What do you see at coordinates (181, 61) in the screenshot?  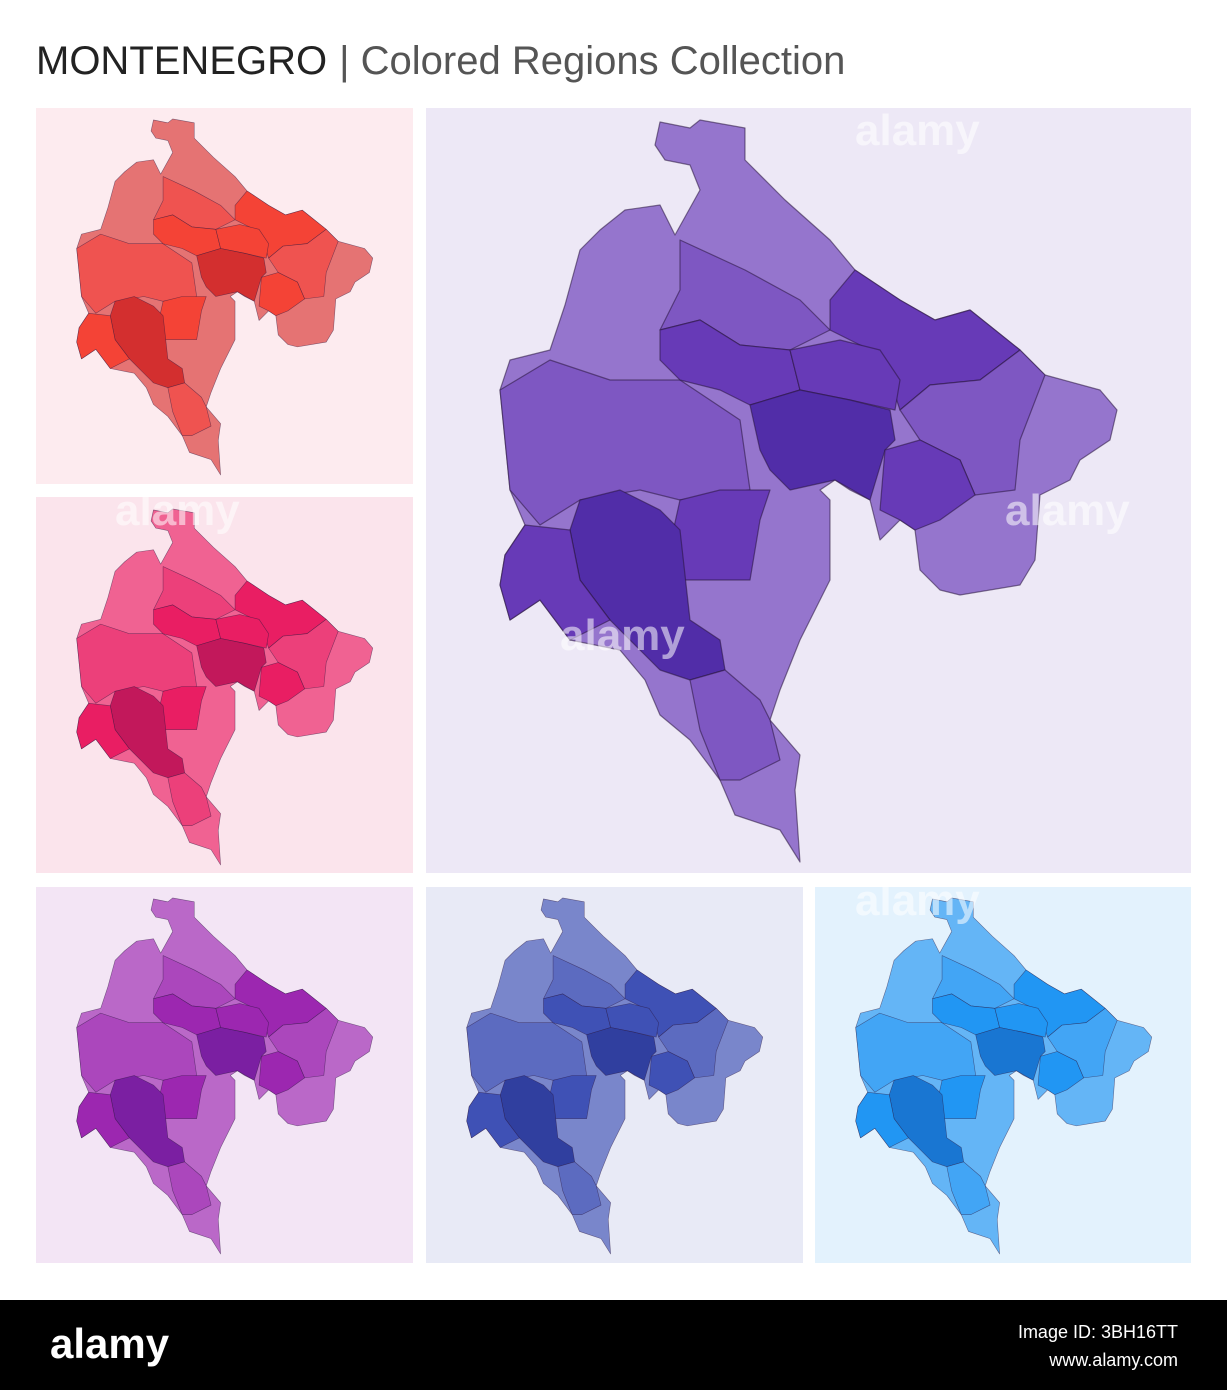 I see `title: MONTENEGRO` at bounding box center [181, 61].